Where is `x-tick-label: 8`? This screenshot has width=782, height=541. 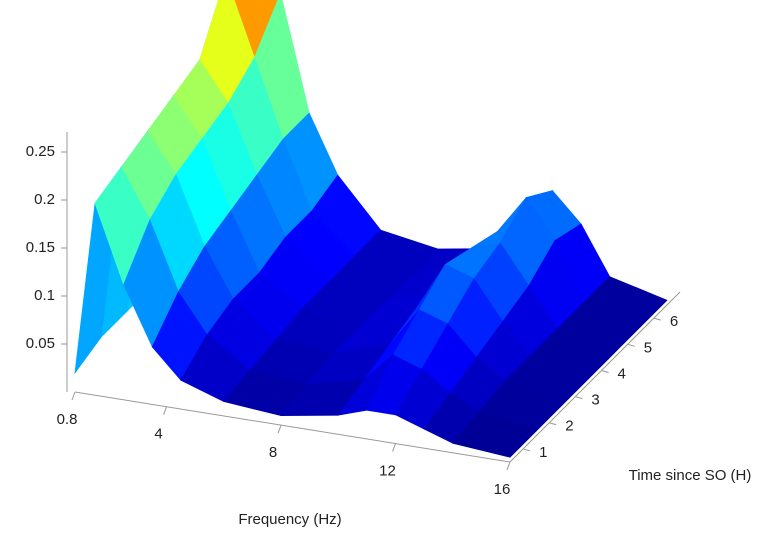 x-tick-label: 8 is located at coordinates (273, 452).